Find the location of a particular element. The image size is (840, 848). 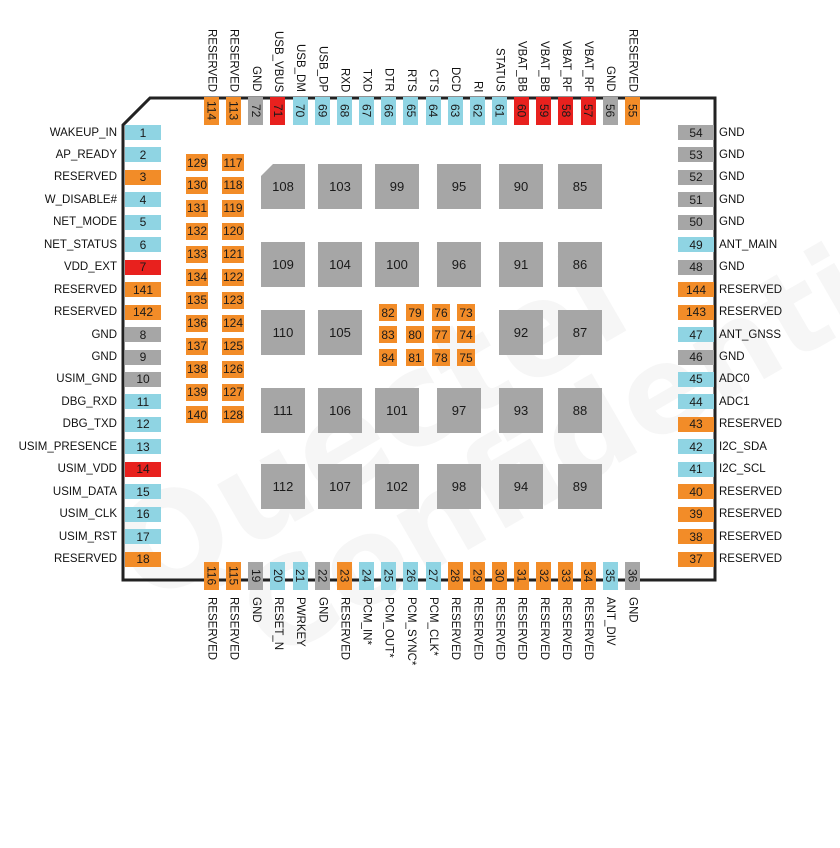

right-pin-53: 53 is located at coordinates (696, 155).